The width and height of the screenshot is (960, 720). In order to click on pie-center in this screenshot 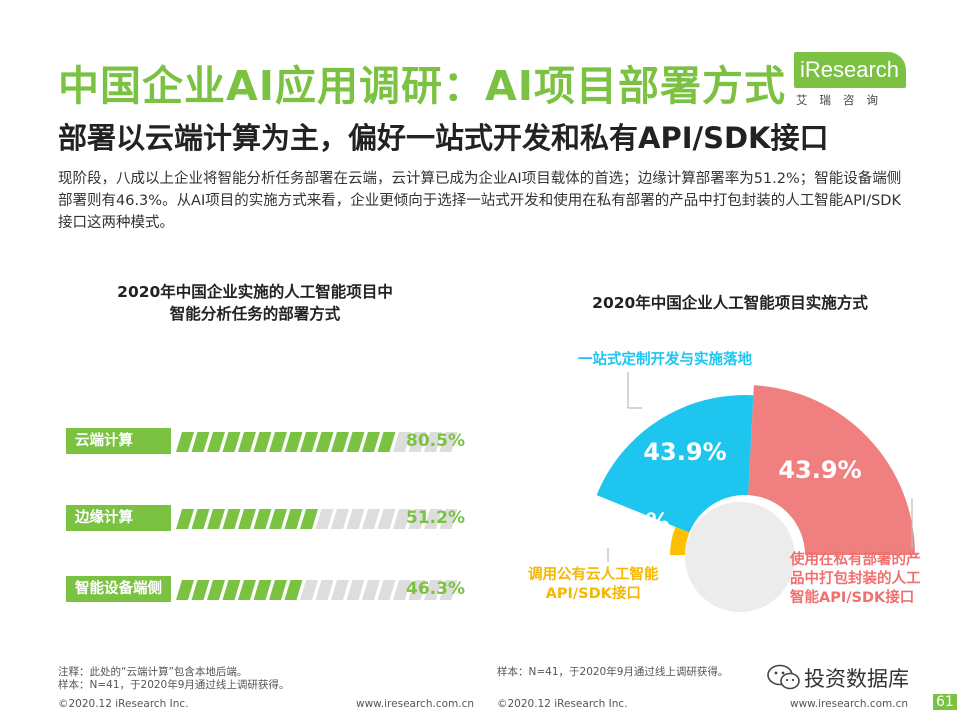, I will do `click(740, 557)`.